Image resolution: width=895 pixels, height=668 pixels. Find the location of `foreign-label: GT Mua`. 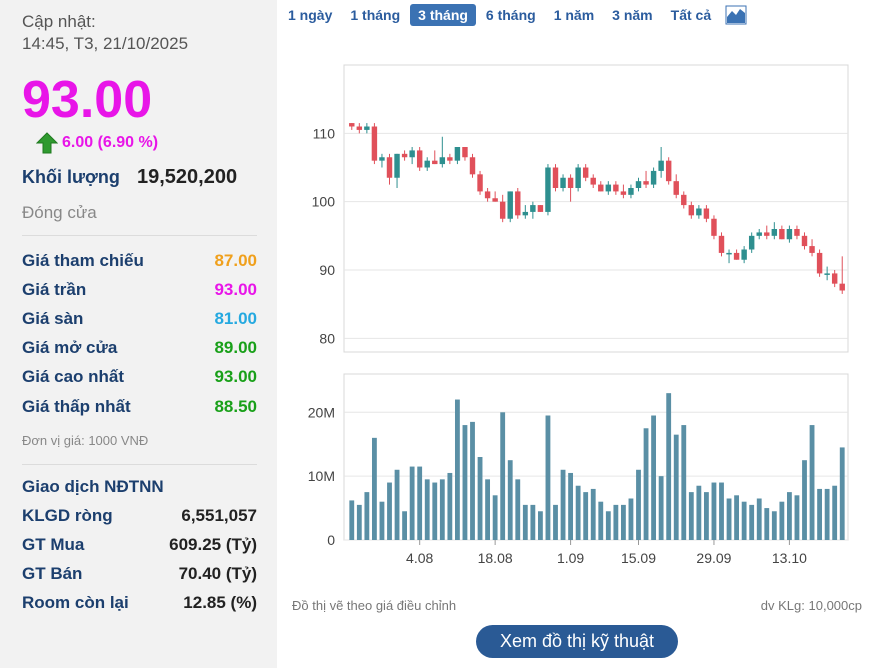

foreign-label: GT Mua is located at coordinates (53, 544).